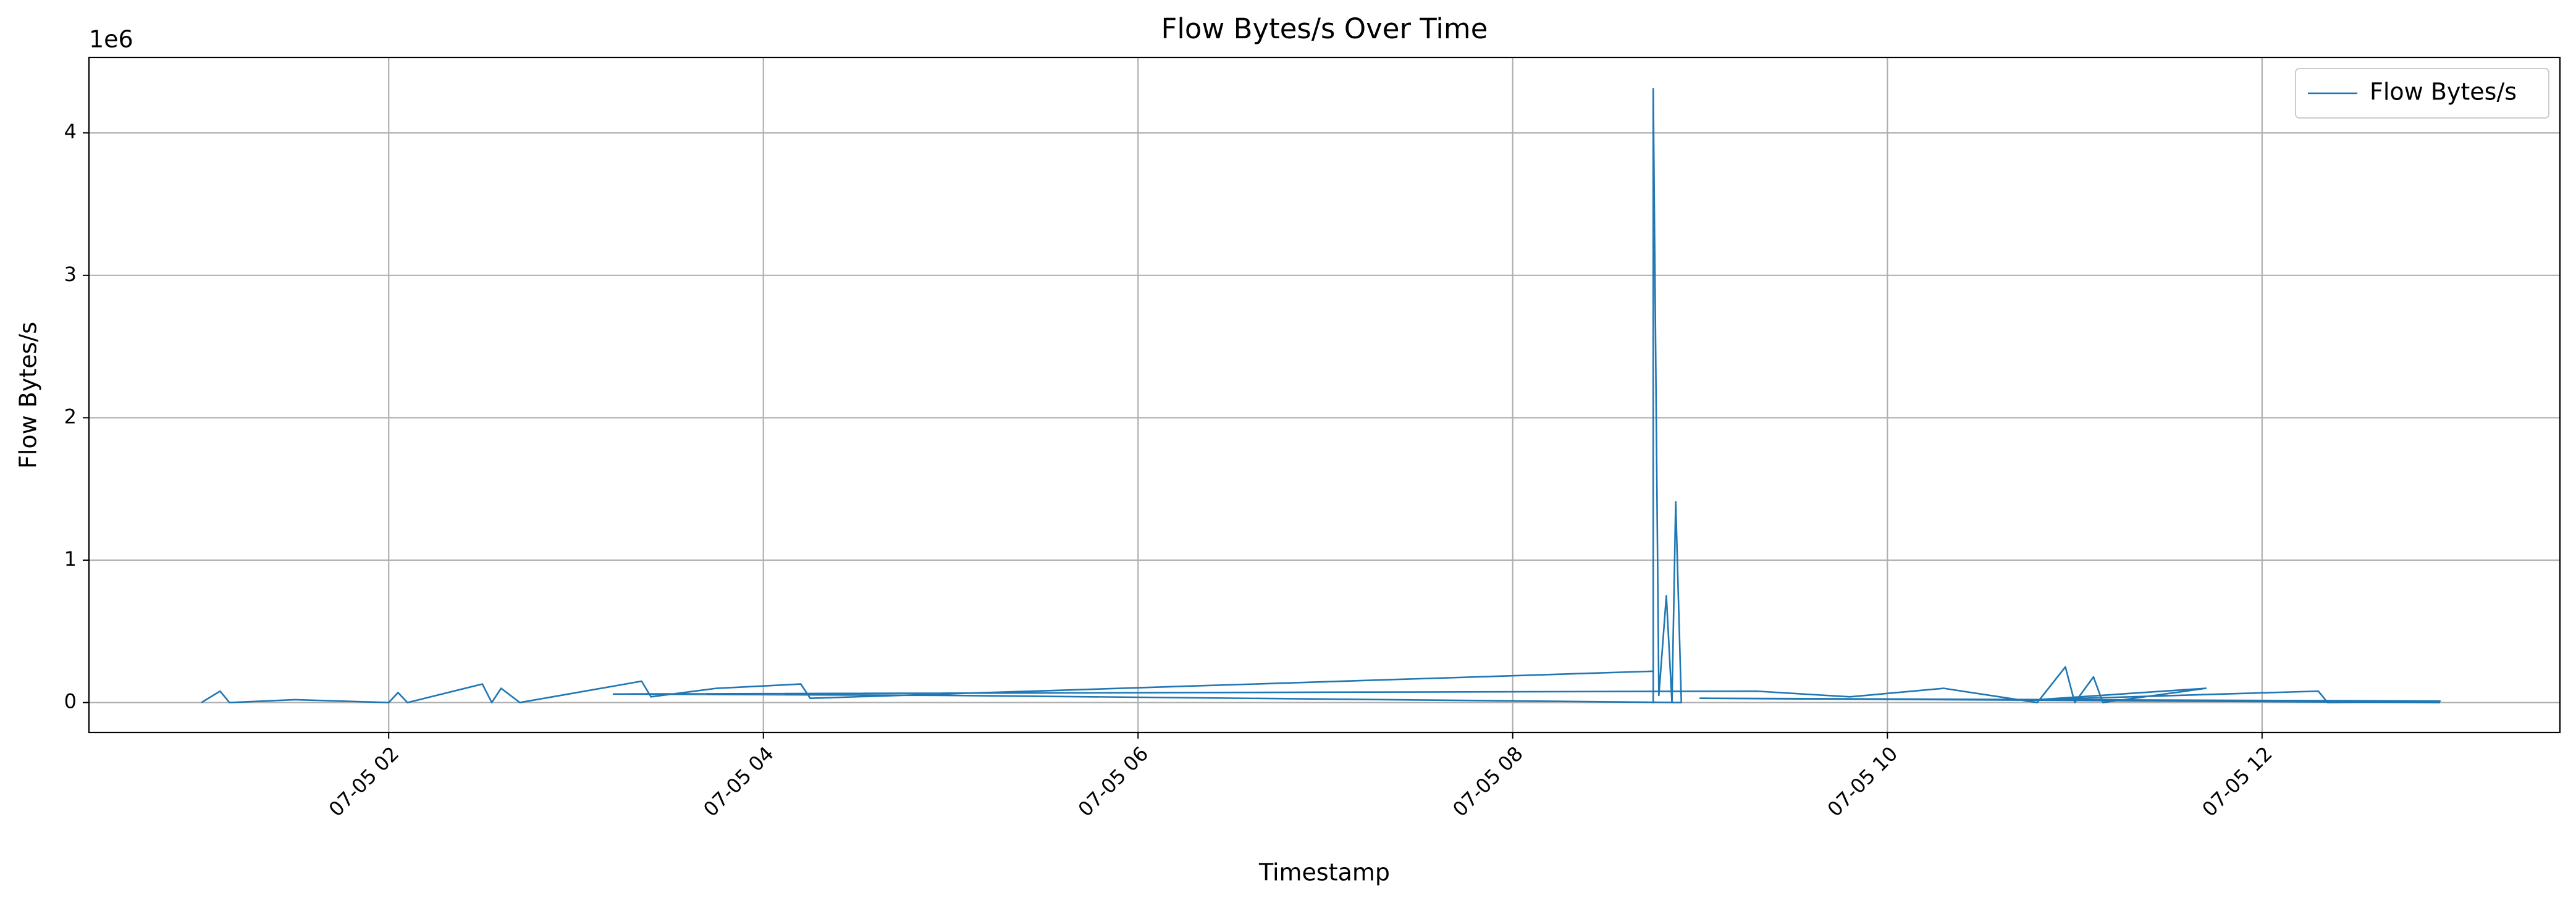  Describe the element at coordinates (111, 39) in the screenshot. I see `y-offset-label: 1e6` at that location.